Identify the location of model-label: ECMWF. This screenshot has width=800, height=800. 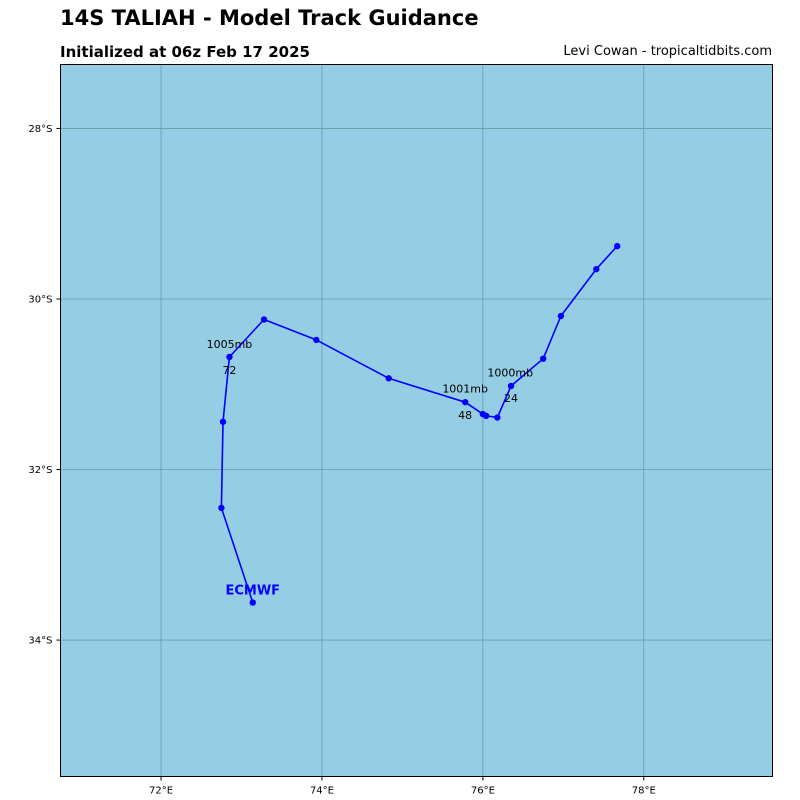
(252, 590).